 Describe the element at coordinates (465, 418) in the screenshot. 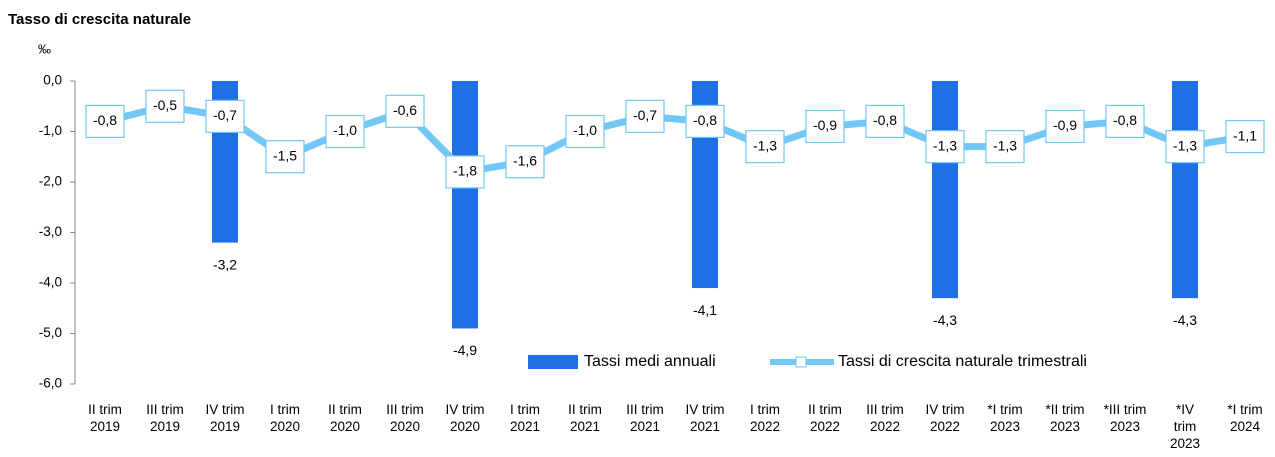

I see `x-tick-label: IV trim 2020` at that location.